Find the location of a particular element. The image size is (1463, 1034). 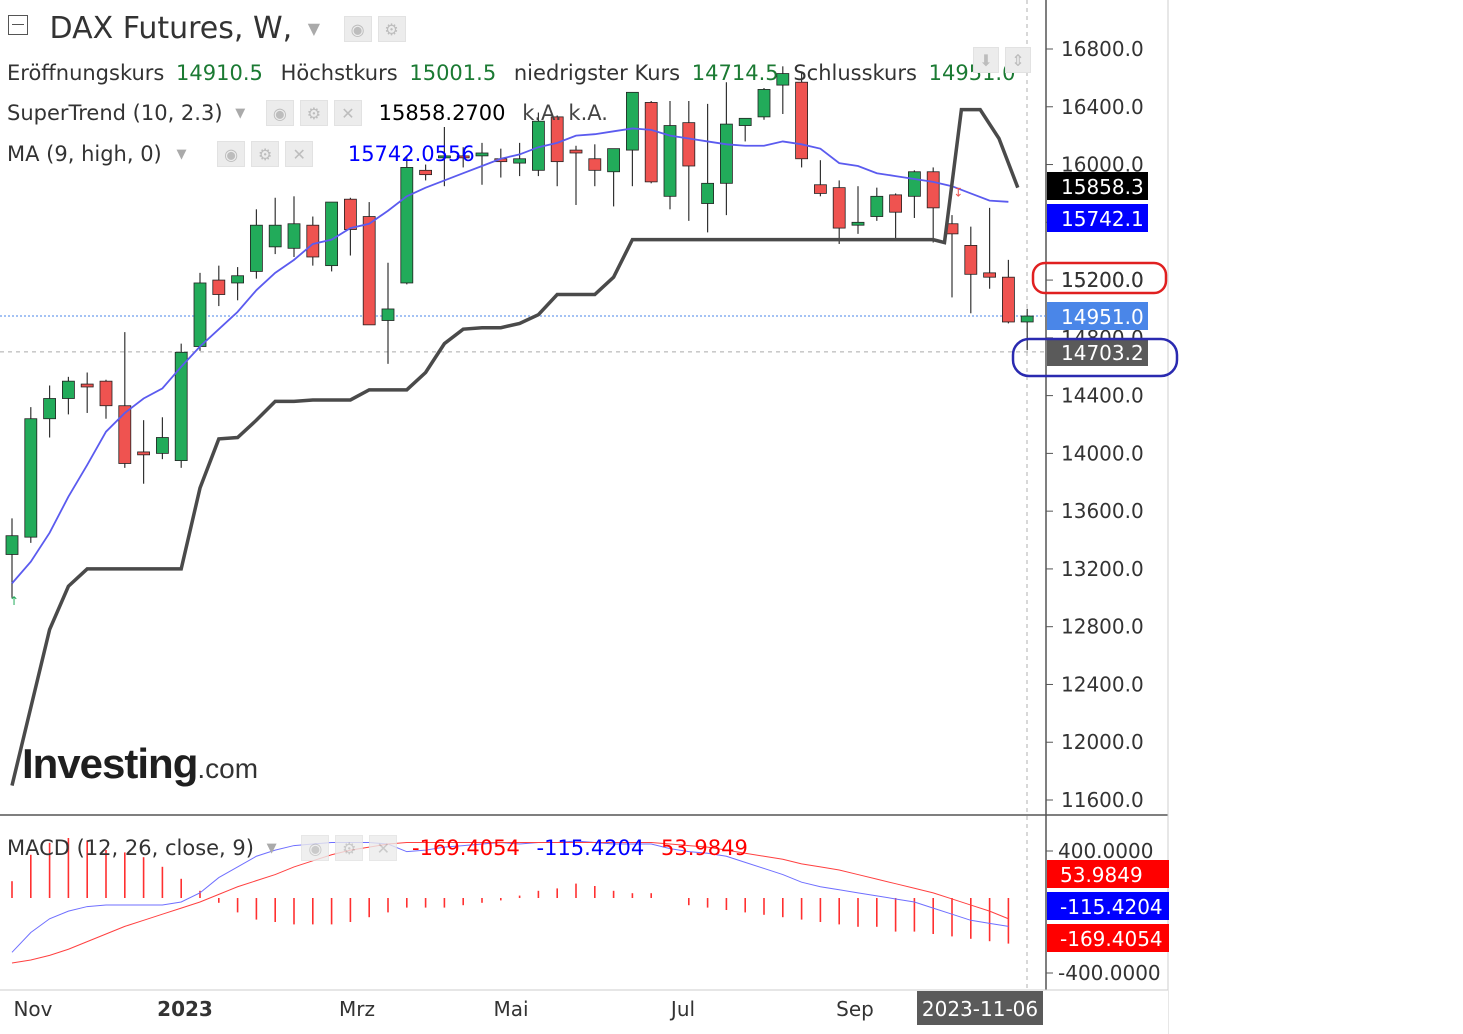

macd-label: MACD (12, 26, close, 9) is located at coordinates (130, 848).